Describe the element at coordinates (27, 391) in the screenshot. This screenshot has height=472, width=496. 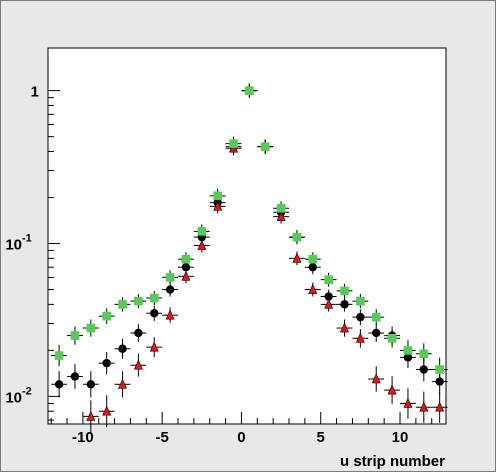
I see `y-tick-exponent: -2` at that location.